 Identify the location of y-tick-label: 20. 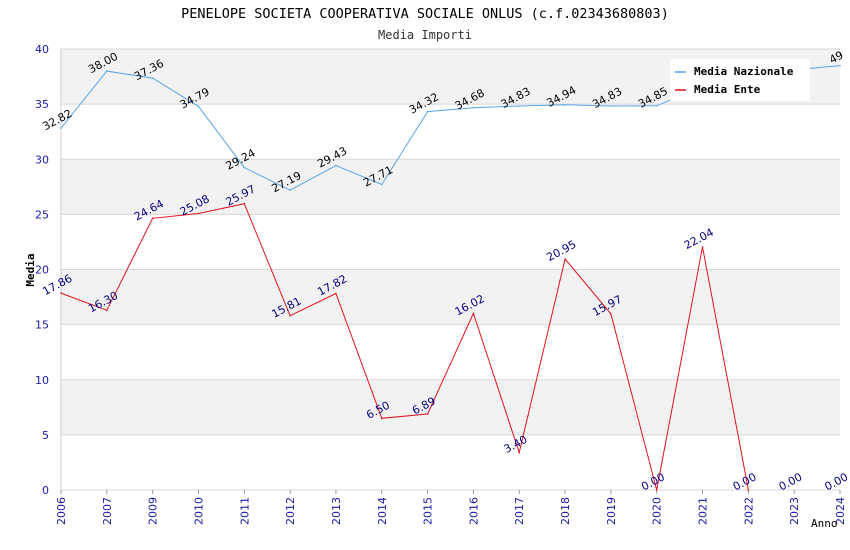
(42, 270).